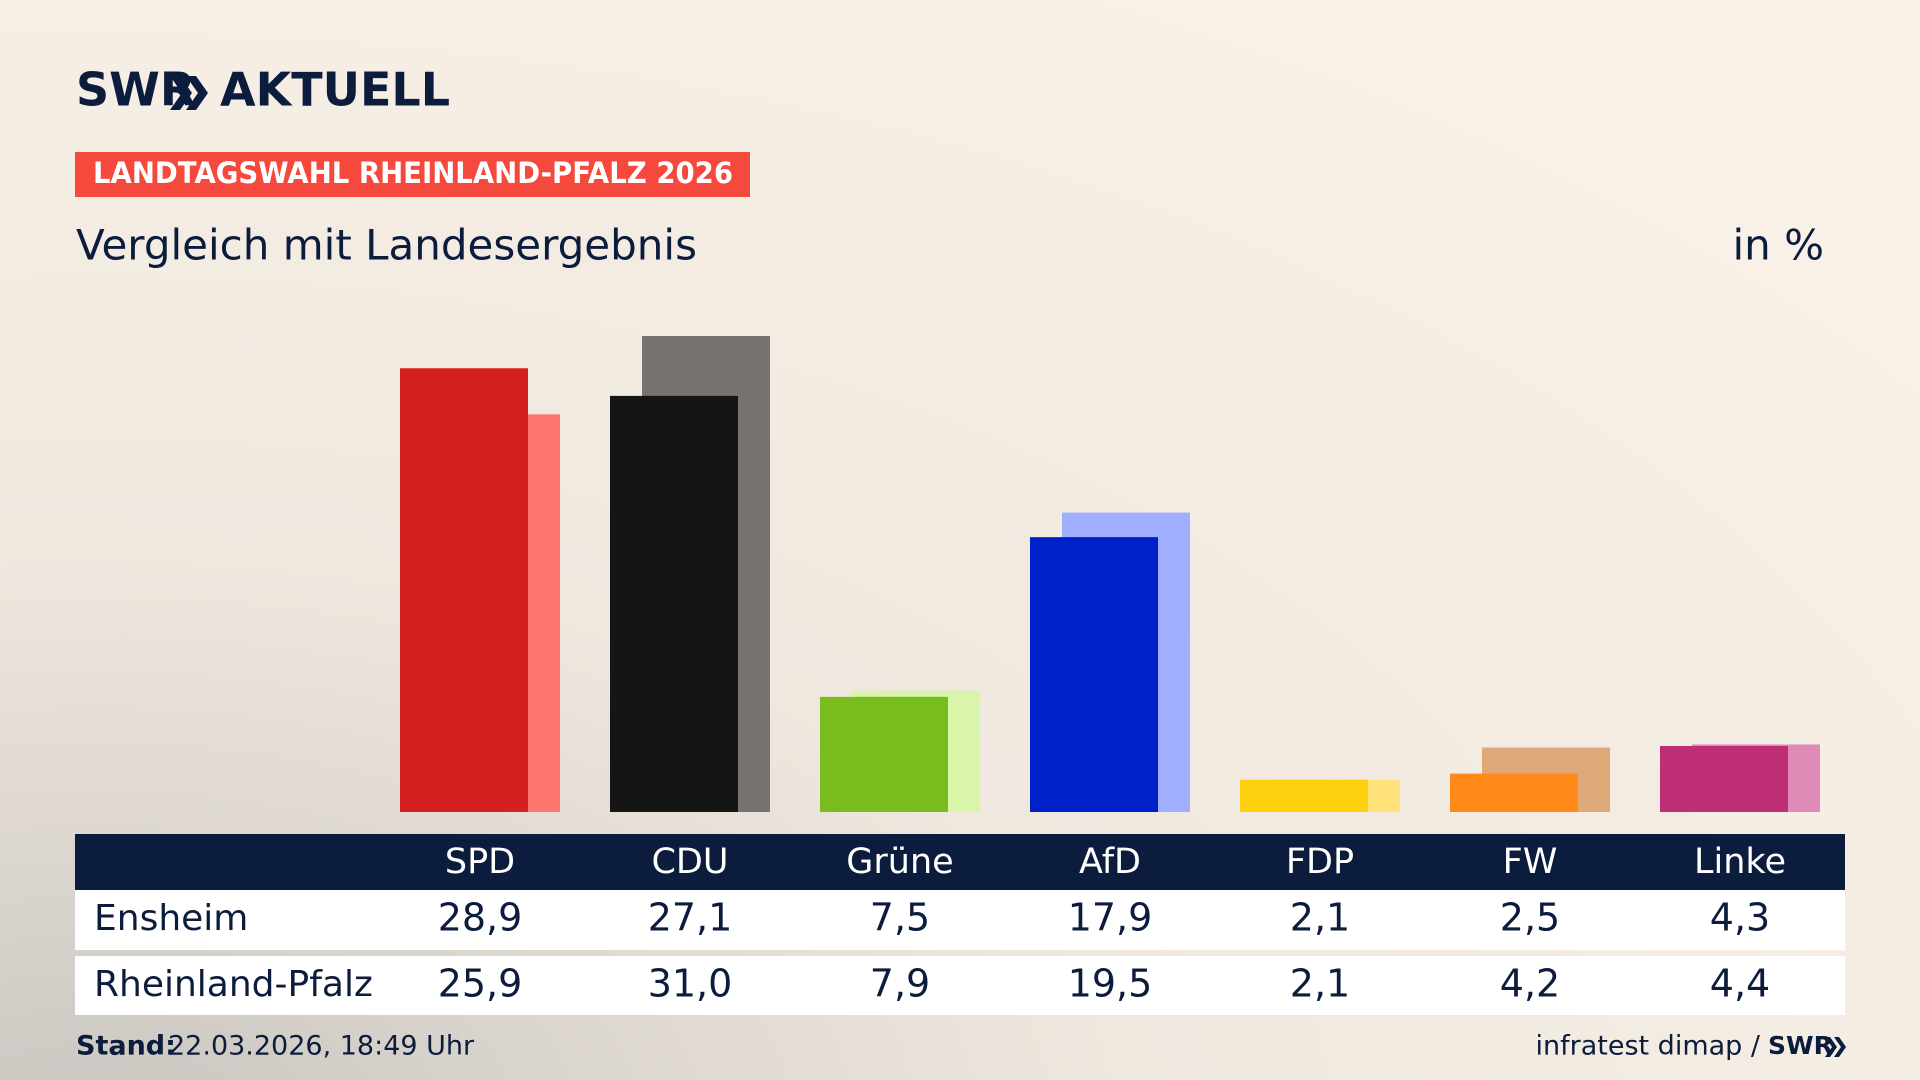  What do you see at coordinates (1740, 984) in the screenshot?
I see `value-label: 4,4` at bounding box center [1740, 984].